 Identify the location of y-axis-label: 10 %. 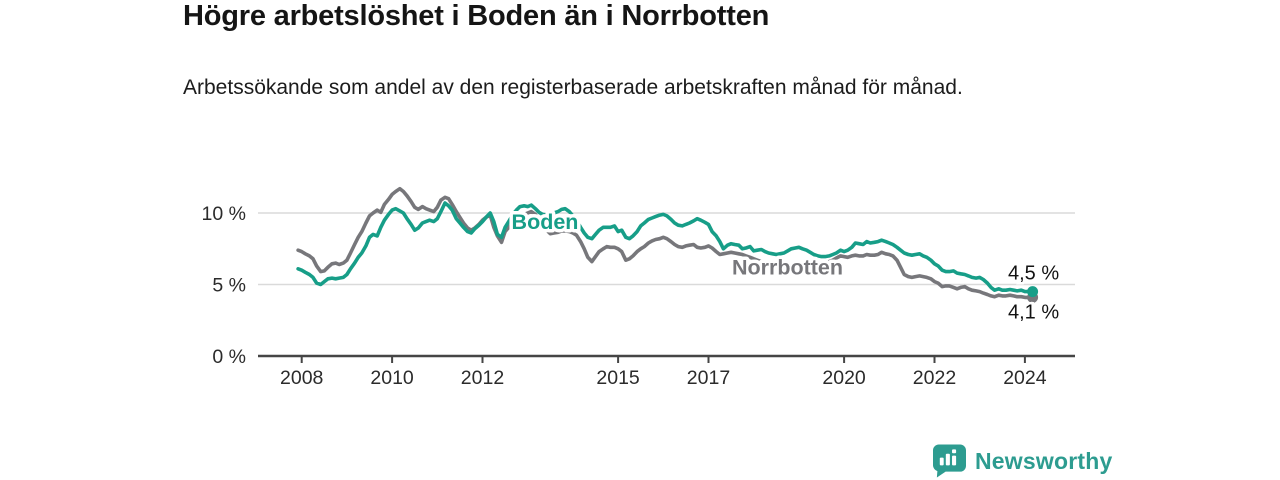
(224, 214).